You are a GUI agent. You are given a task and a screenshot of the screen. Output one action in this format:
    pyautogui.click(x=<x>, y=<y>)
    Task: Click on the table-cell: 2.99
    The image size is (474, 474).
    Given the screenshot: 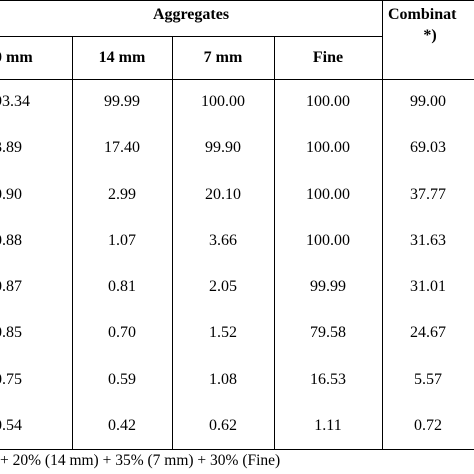 What is the action you would take?
    pyautogui.click(x=122, y=194)
    